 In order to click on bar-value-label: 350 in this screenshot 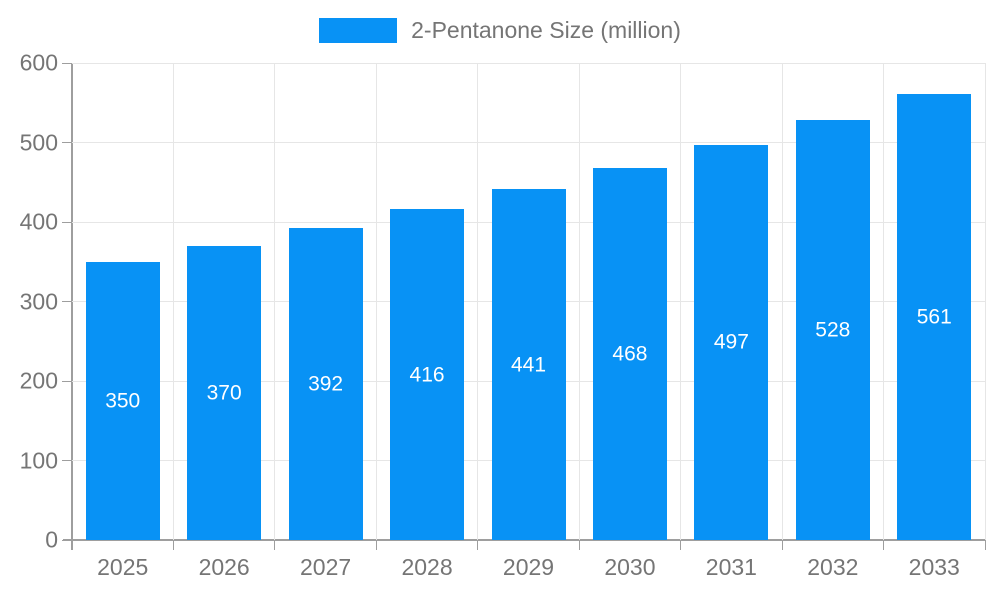, I will do `click(123, 401)`.